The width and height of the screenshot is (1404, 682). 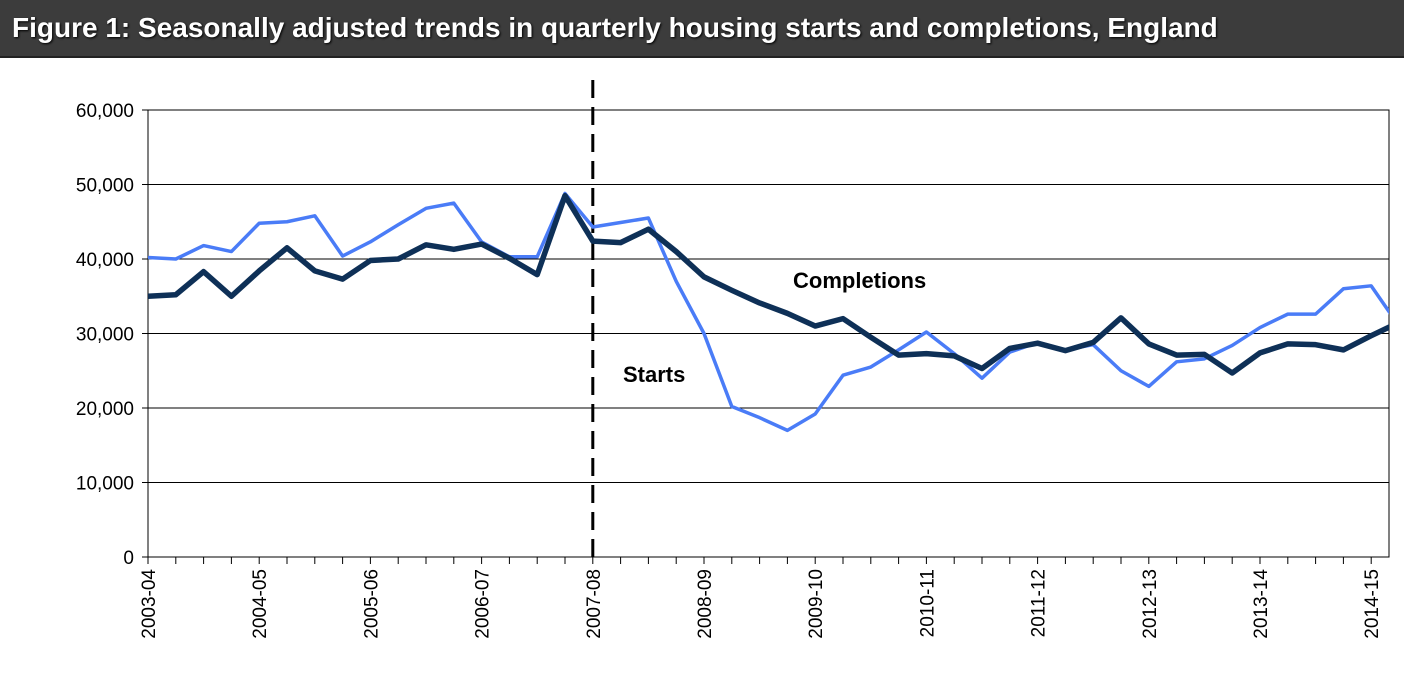 What do you see at coordinates (816, 604) in the screenshot?
I see `x-tick-label: 2009-10` at bounding box center [816, 604].